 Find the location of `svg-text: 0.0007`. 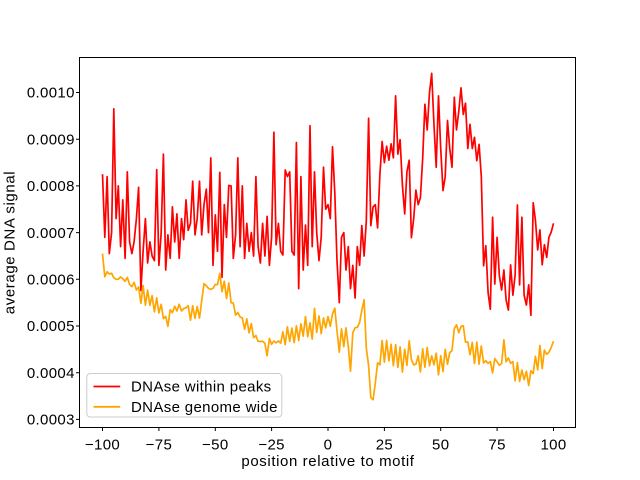

svg-text: 0.0007 is located at coordinates (51, 233).